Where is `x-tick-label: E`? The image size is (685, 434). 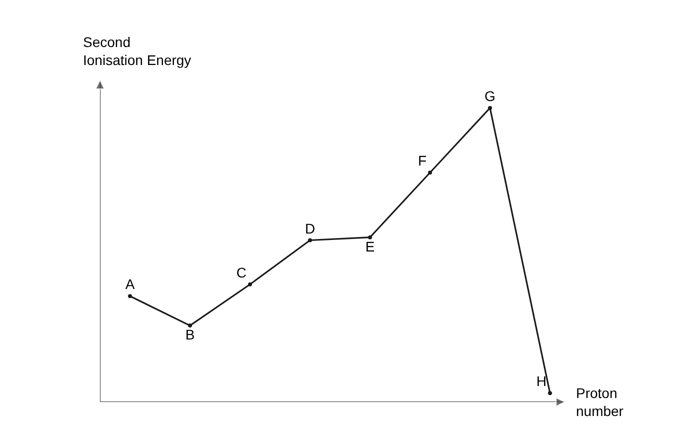 x-tick-label: E is located at coordinates (370, 246).